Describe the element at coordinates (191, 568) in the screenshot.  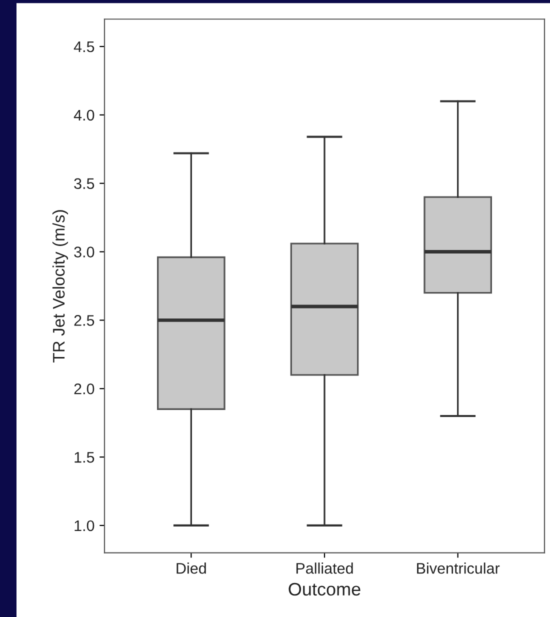
I see `x-tick-label: Died` at that location.